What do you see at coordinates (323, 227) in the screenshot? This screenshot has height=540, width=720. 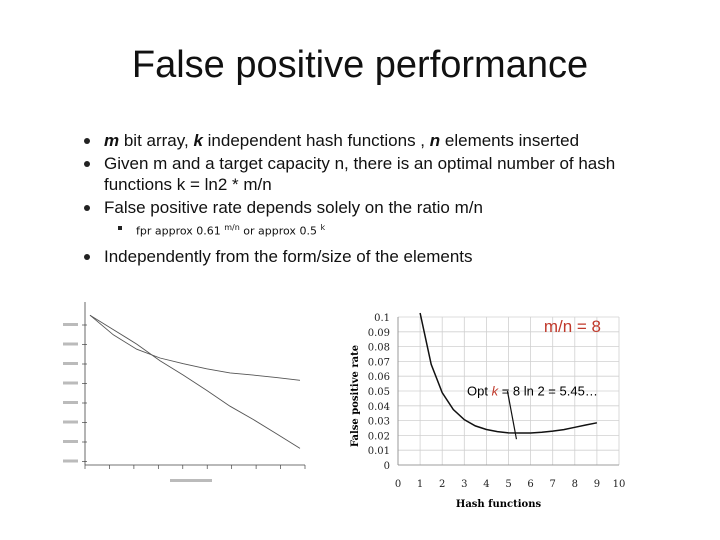 I see `sub-sup-b: k` at bounding box center [323, 227].